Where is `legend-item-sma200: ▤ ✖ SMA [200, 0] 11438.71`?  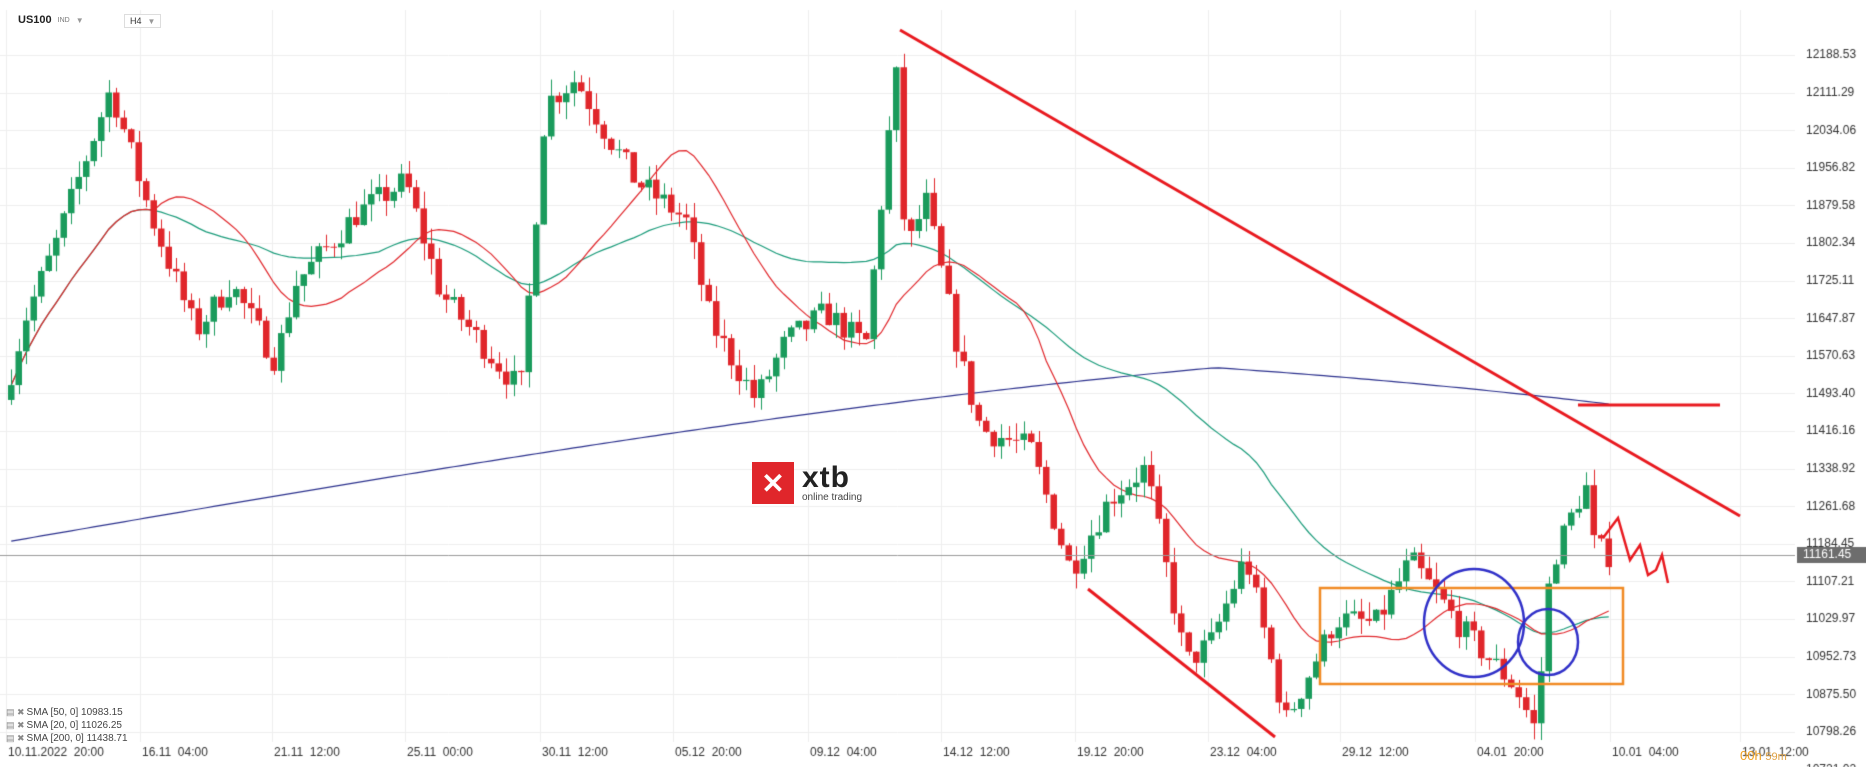 legend-item-sma200: ▤ ✖ SMA [200, 0] 11438.71 is located at coordinates (67, 738).